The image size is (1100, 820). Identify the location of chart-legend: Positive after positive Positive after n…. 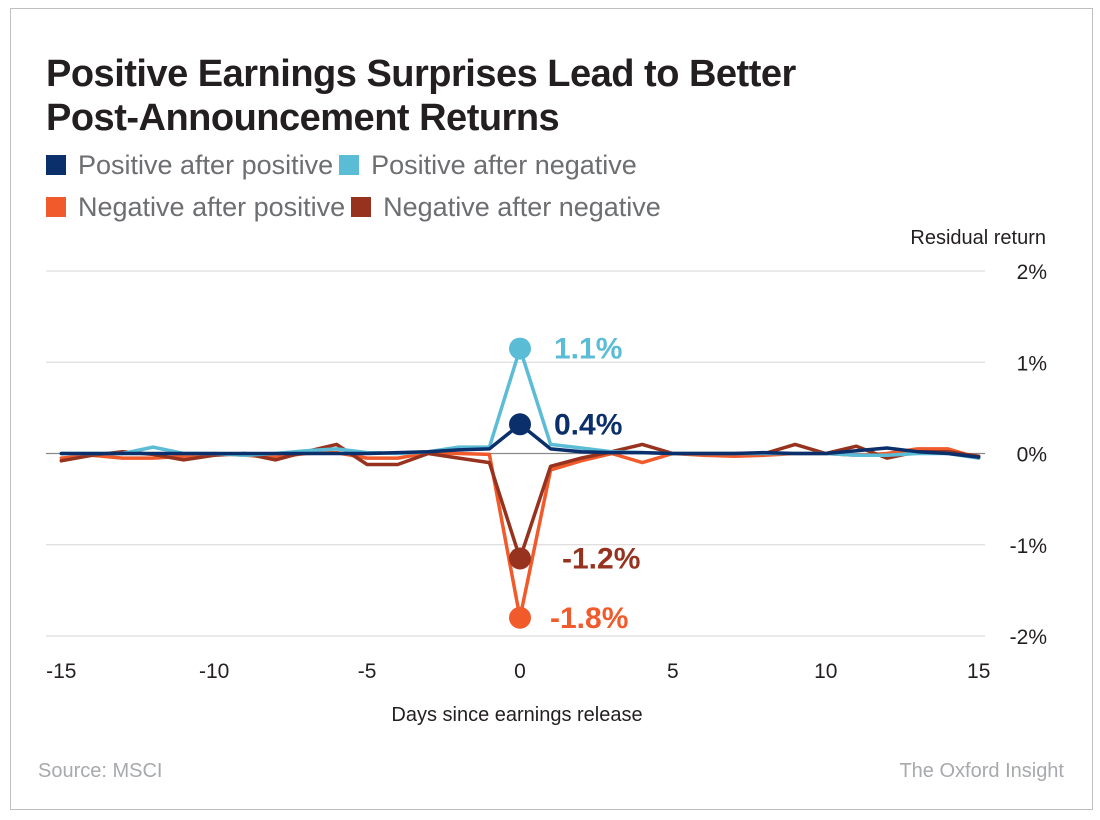
(426, 186).